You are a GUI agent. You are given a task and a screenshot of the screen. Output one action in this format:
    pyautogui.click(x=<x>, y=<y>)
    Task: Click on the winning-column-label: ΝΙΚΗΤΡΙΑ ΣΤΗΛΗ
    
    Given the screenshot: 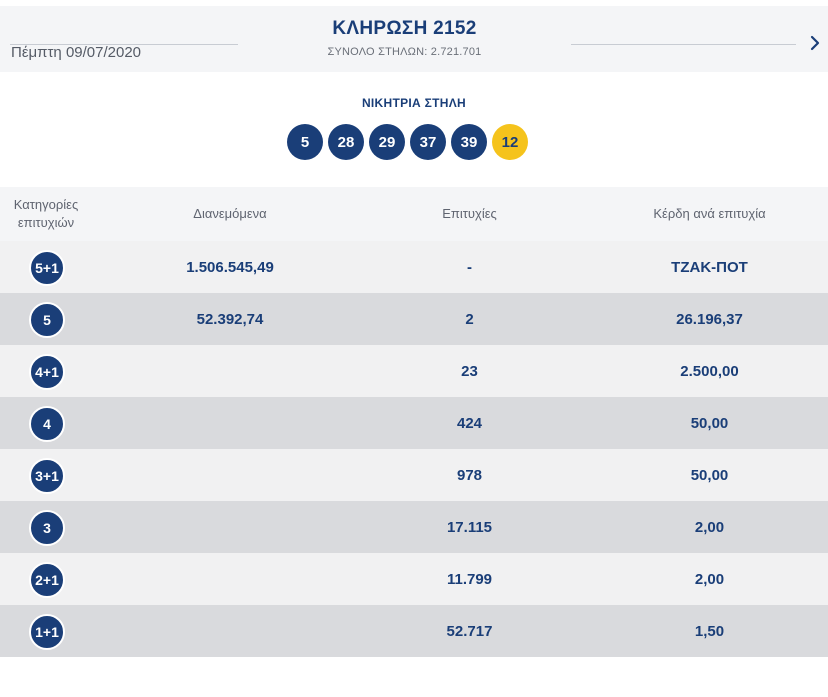 What is the action you would take?
    pyautogui.click(x=414, y=103)
    